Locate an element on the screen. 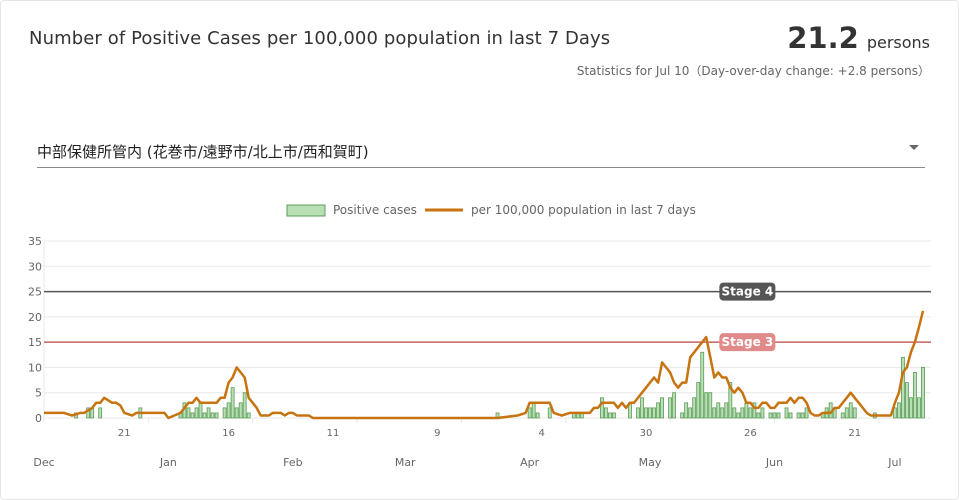  legend-label-bars: Positive cases is located at coordinates (375, 210).